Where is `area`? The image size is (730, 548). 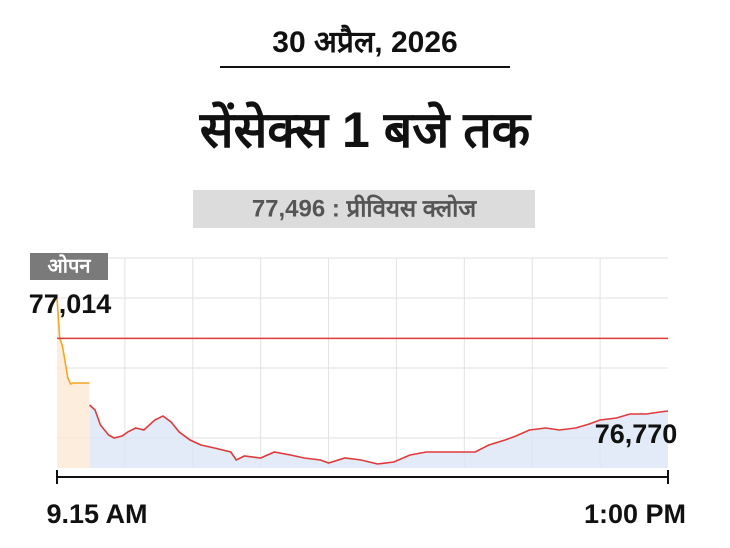
area is located at coordinates (378, 436).